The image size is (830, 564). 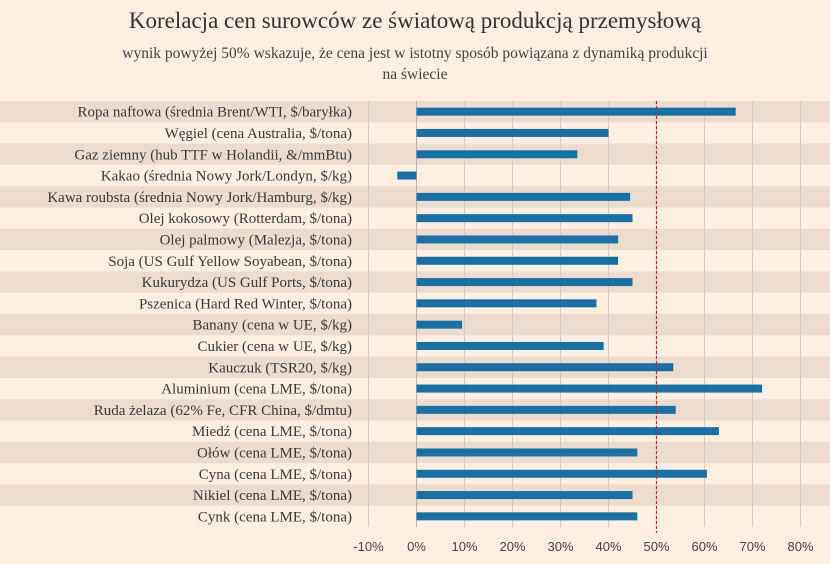 What do you see at coordinates (275, 475) in the screenshot?
I see `category-label: Cyna (cena LME, $/tona)` at bounding box center [275, 475].